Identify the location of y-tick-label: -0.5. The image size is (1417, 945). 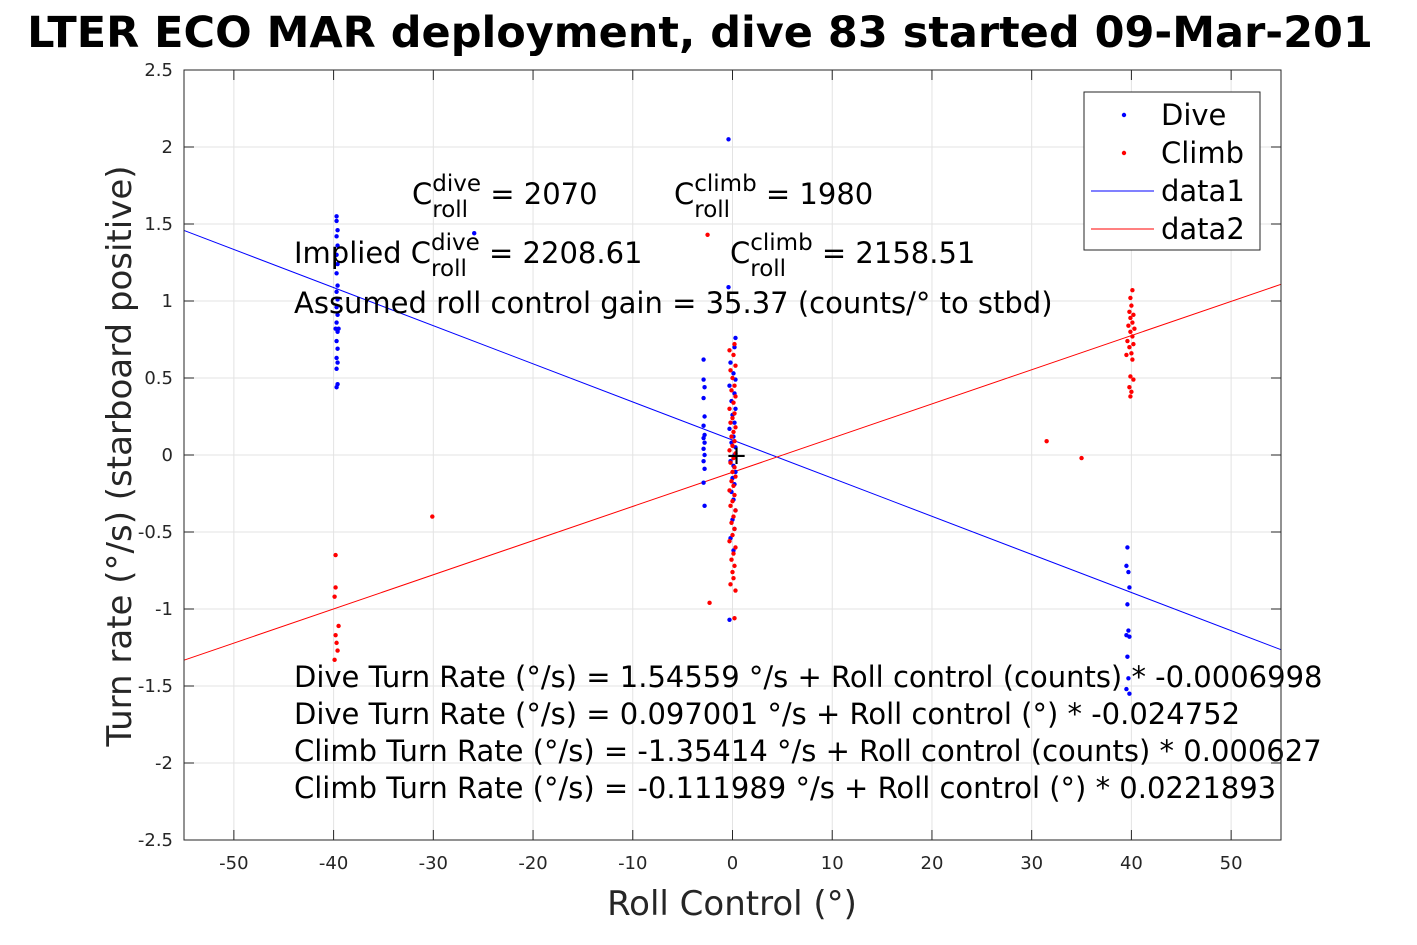
(155, 532).